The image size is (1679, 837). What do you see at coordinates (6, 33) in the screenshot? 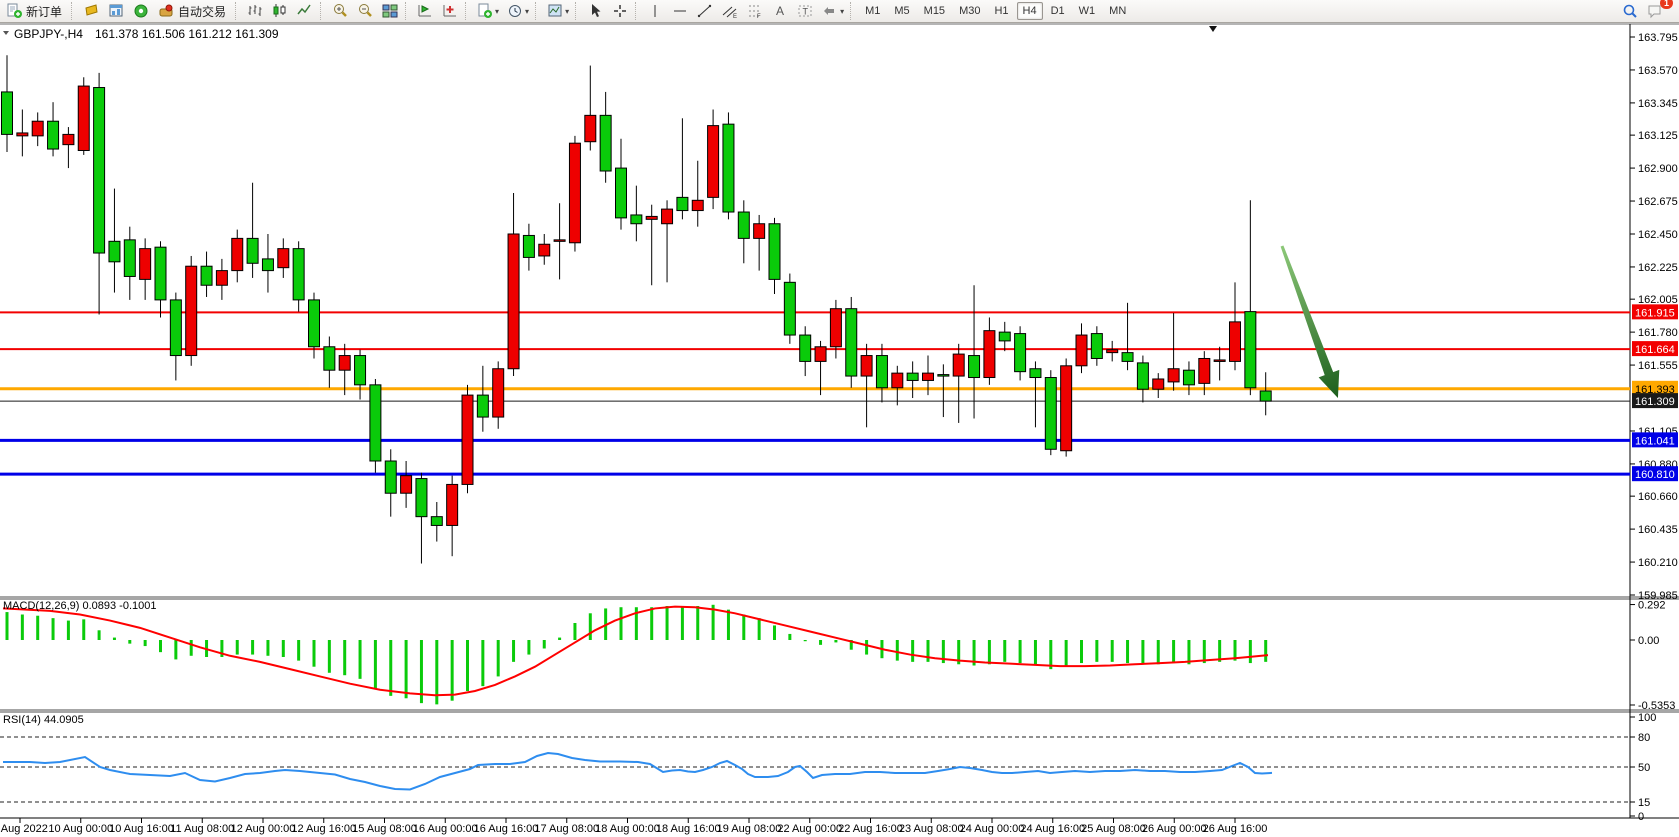
I see `chart-menu-icon` at bounding box center [6, 33].